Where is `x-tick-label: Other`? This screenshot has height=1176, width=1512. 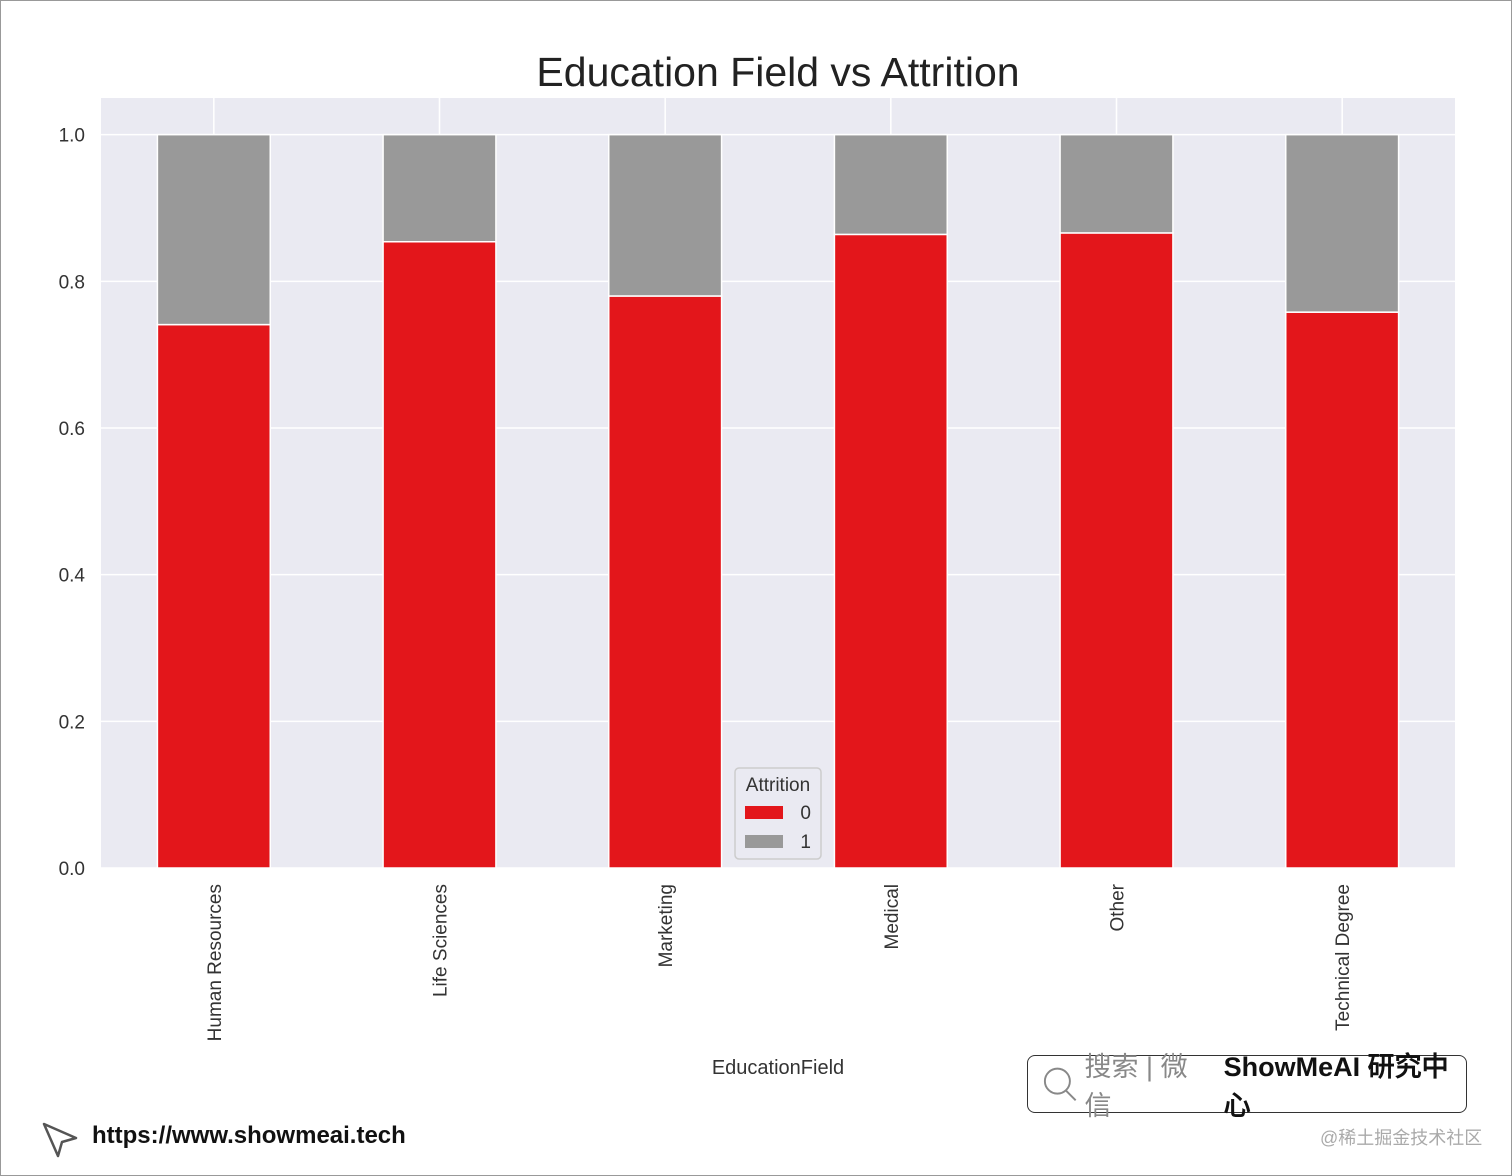
x-tick-label: Other is located at coordinates (1118, 907).